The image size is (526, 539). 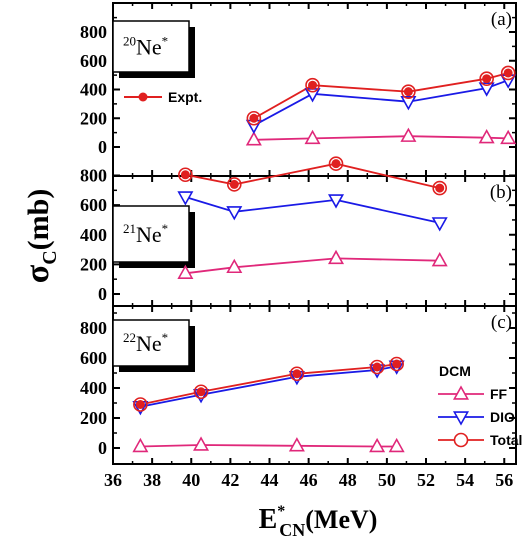 What do you see at coordinates (501, 322) in the screenshot?
I see `panel-label: (c)` at bounding box center [501, 322].